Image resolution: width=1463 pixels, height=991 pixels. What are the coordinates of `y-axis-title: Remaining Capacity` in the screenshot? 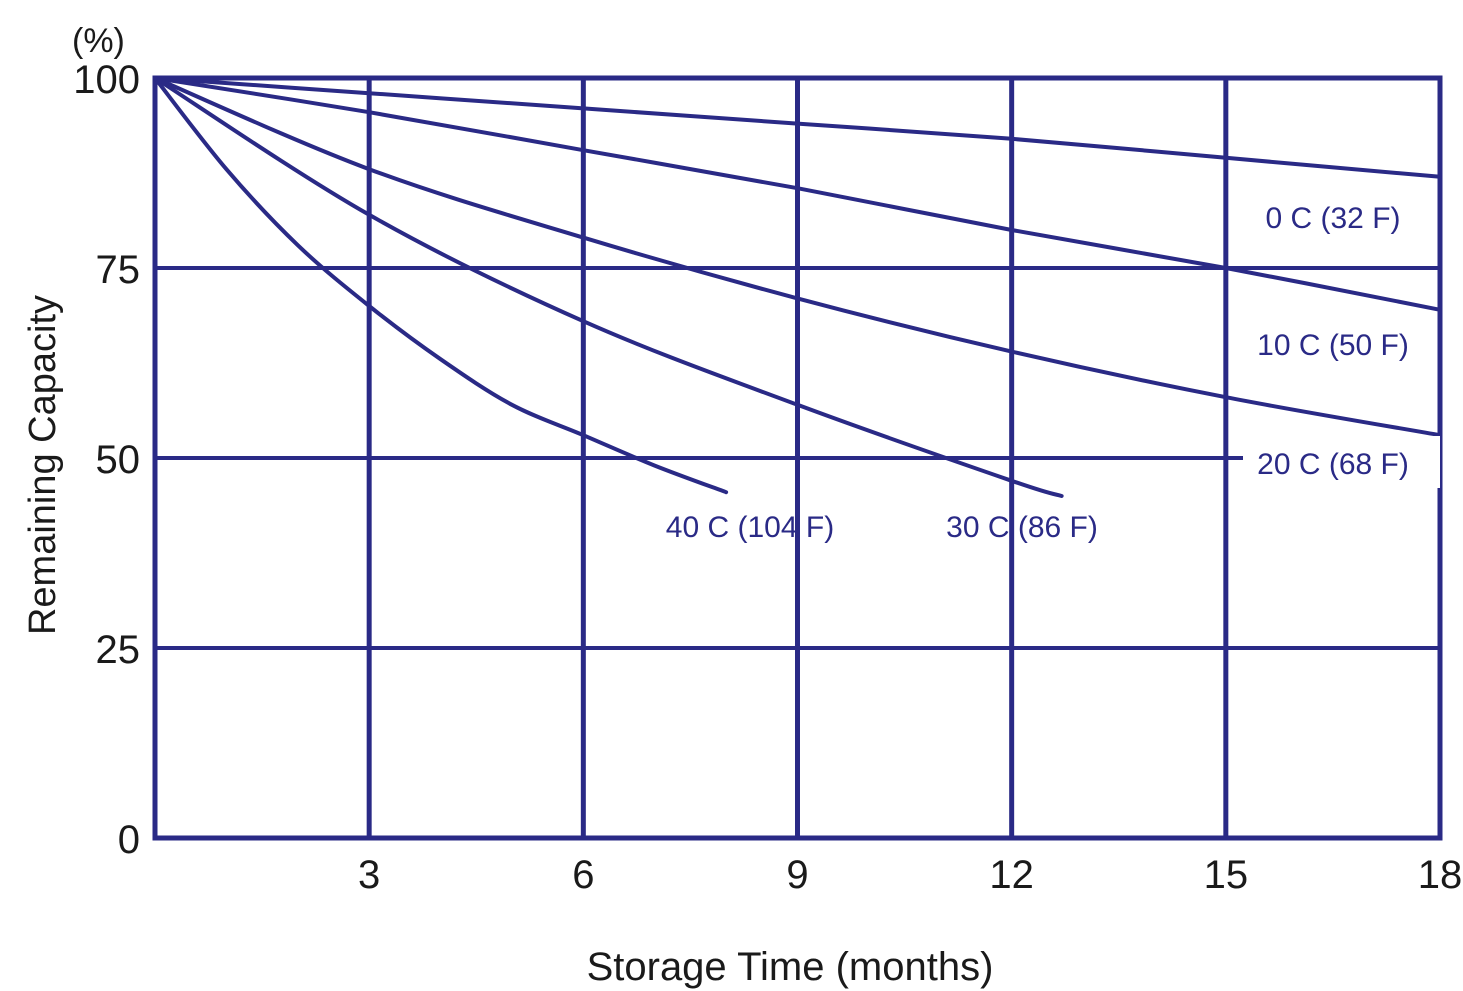 It's located at (43, 465).